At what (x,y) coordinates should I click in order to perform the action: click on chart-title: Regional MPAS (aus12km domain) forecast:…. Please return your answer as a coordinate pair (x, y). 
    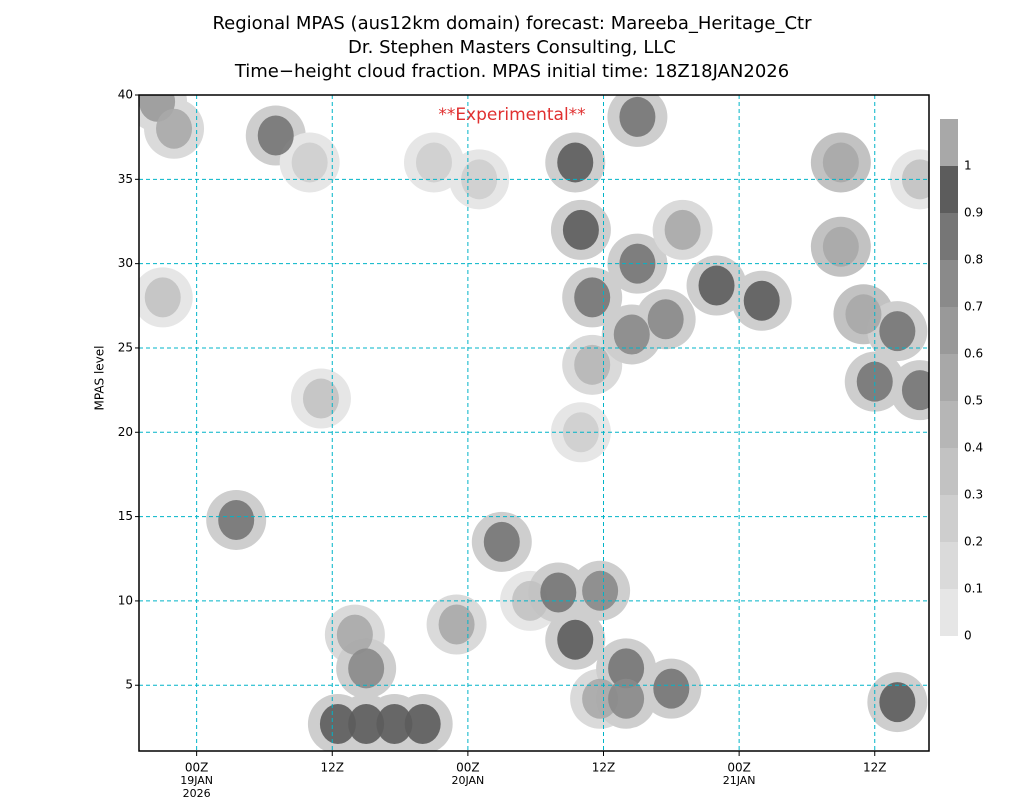
    Looking at the image, I should click on (512, 23).